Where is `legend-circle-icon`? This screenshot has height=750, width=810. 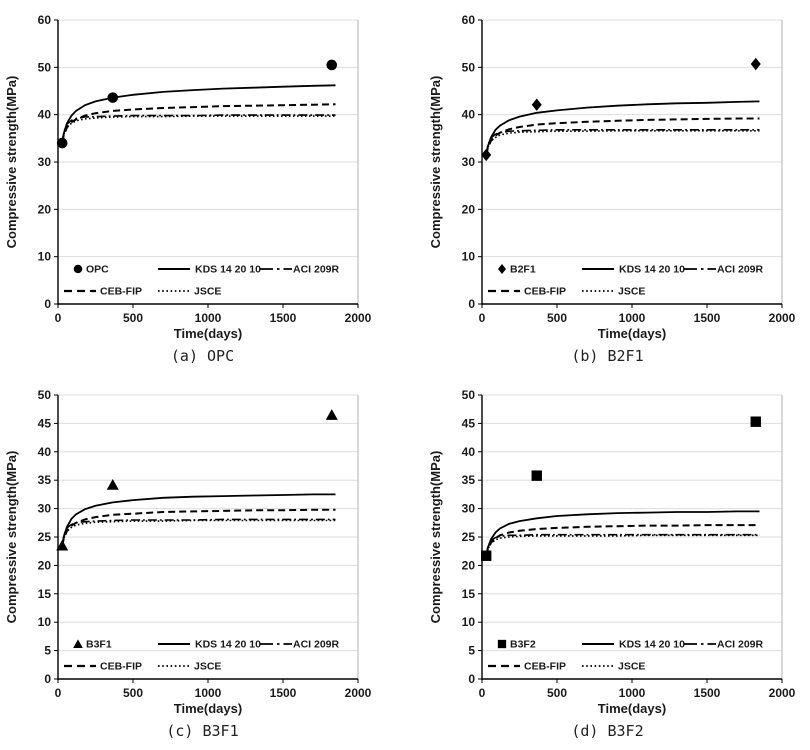 legend-circle-icon is located at coordinates (78, 269).